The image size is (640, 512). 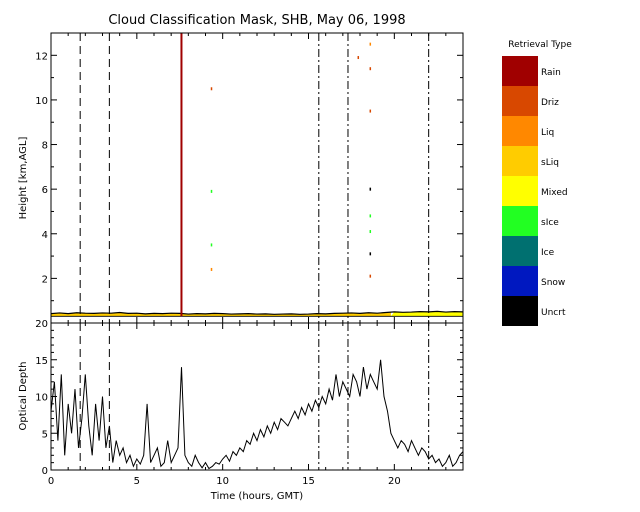 I want to click on legend-swatch-sliq, so click(x=520, y=161).